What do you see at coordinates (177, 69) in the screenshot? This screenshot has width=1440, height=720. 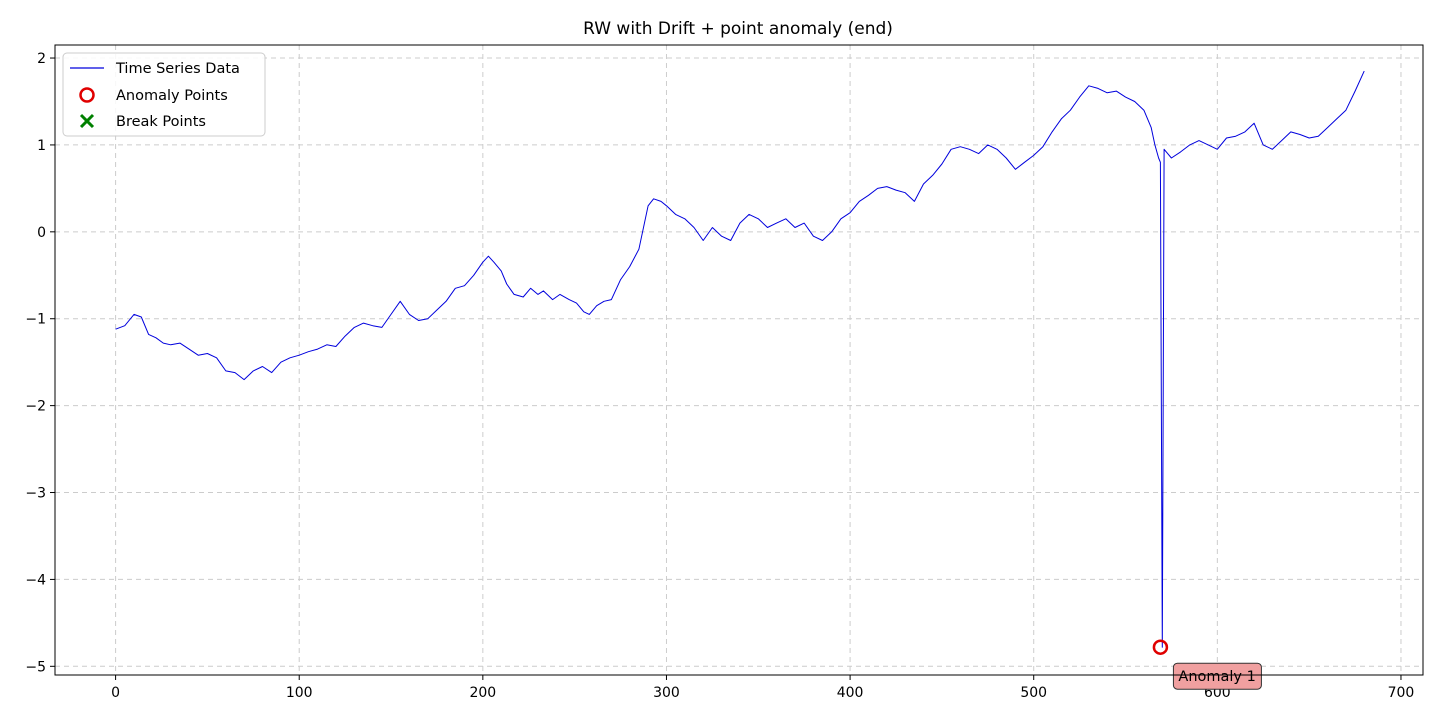 I see `legend-label-series: Time Series Data` at bounding box center [177, 69].